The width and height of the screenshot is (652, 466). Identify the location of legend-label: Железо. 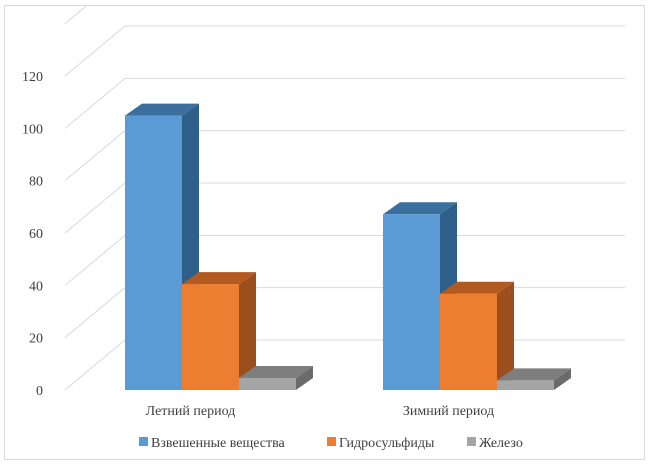
(501, 443).